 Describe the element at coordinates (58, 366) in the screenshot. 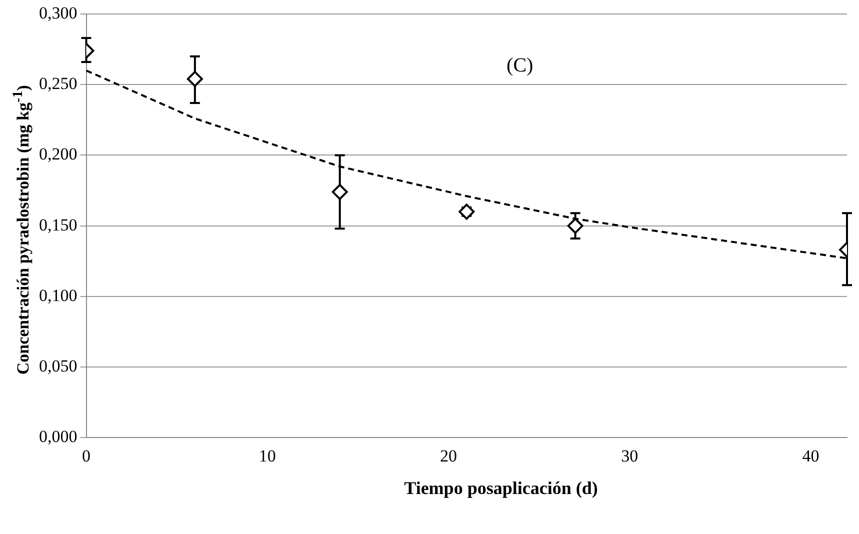

I see `y-tick-label: 0,050` at that location.